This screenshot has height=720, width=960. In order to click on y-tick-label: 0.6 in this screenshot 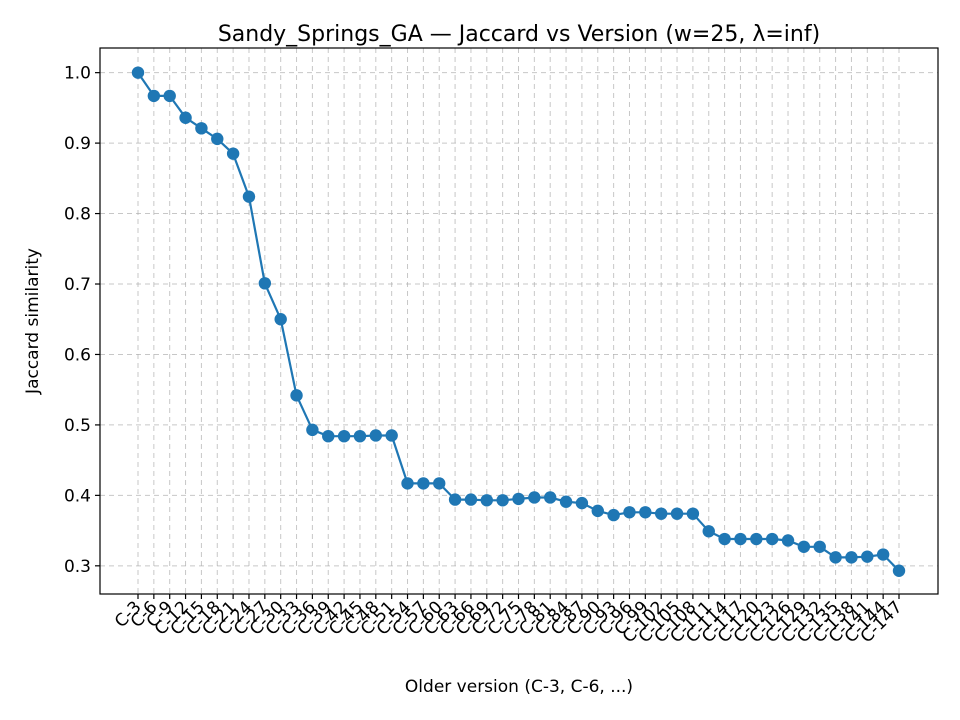, I will do `click(77, 355)`.